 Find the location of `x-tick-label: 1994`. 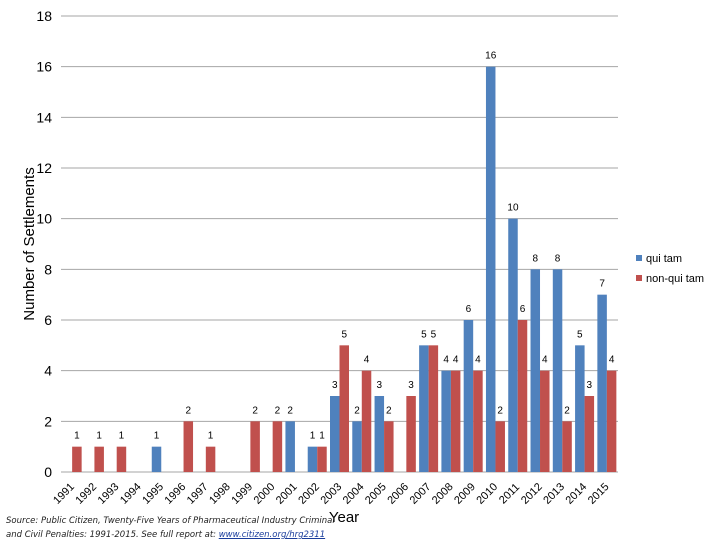

x-tick-label: 1994 is located at coordinates (131, 494).